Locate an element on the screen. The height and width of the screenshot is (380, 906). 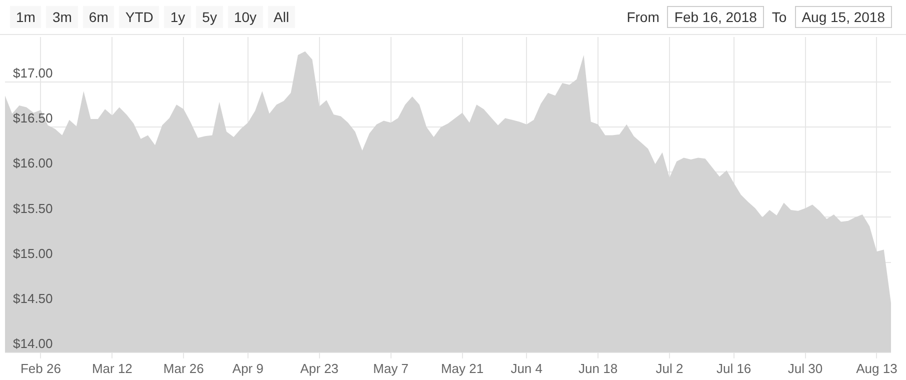
y-tick-label: $16.00 is located at coordinates (33, 163).